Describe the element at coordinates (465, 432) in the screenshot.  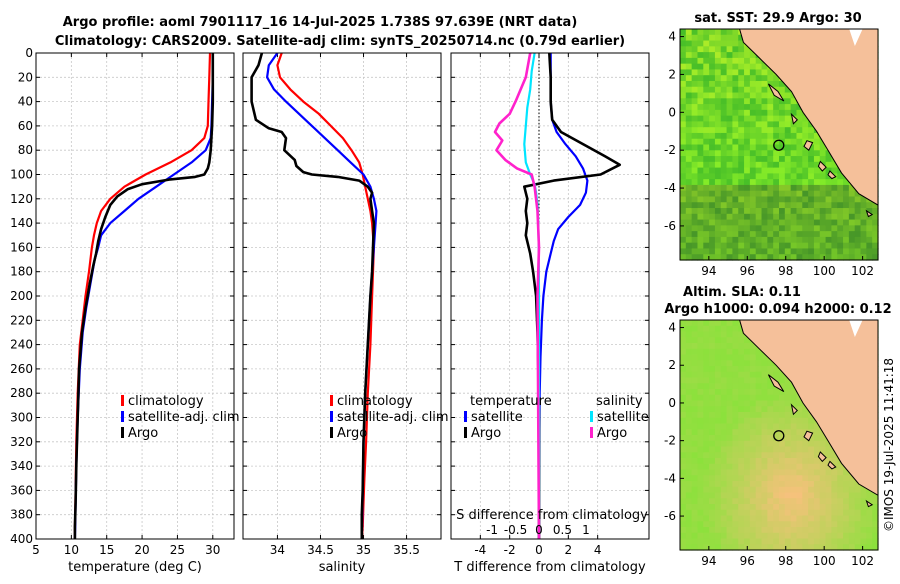
I see `legend-swatch-t-argo` at that location.